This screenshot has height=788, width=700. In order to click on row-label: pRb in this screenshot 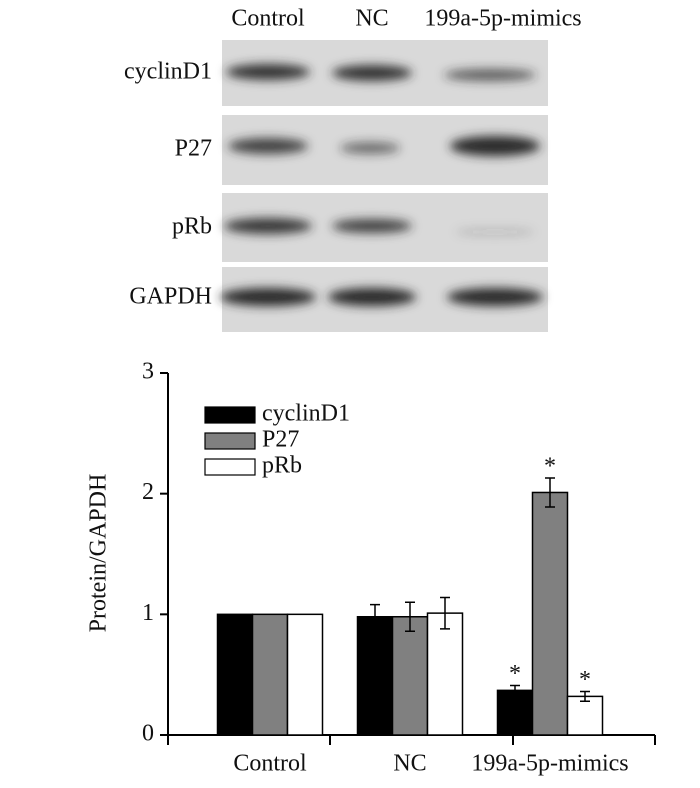, I will do `click(192, 227)`.